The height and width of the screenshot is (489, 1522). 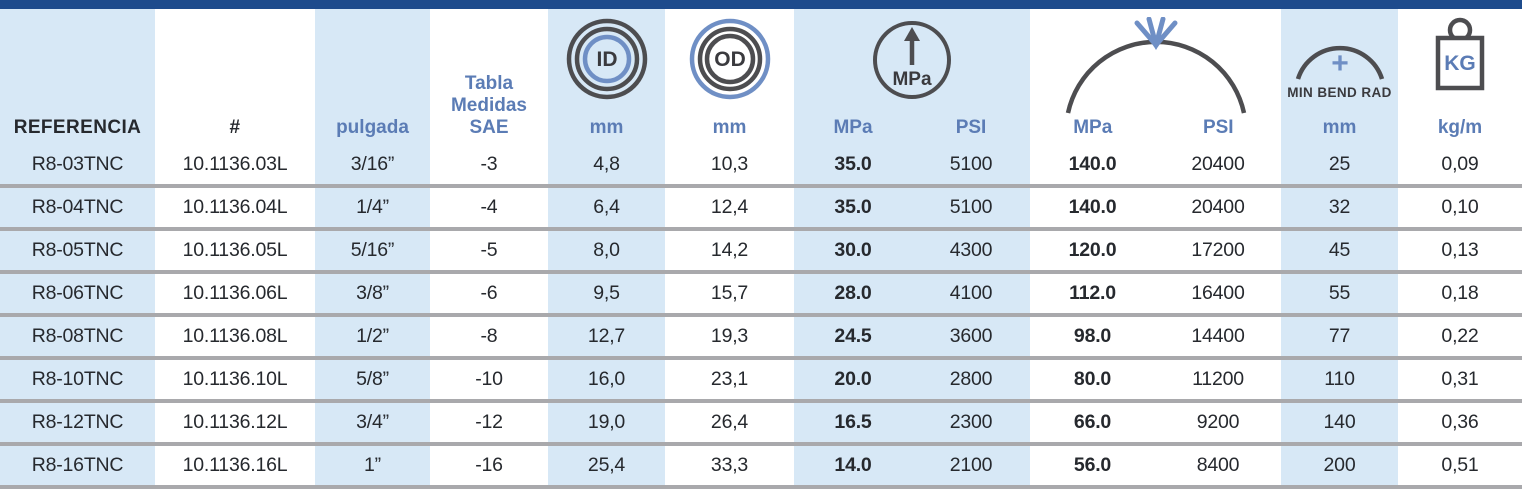 What do you see at coordinates (77, 252) in the screenshot?
I see `cell-referencia: R8-05TNC` at bounding box center [77, 252].